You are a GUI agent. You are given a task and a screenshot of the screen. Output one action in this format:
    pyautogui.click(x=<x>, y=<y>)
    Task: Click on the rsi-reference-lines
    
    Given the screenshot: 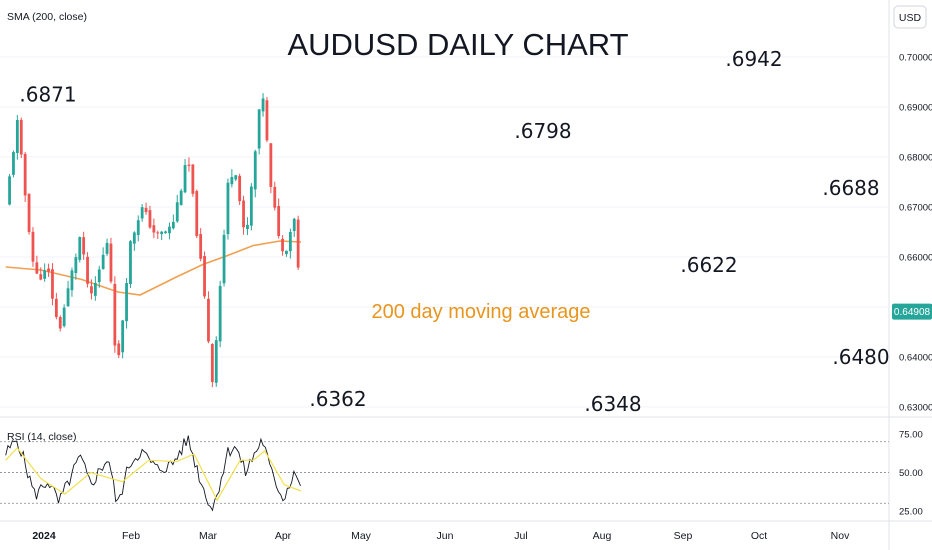 What is the action you would take?
    pyautogui.click(x=444, y=472)
    